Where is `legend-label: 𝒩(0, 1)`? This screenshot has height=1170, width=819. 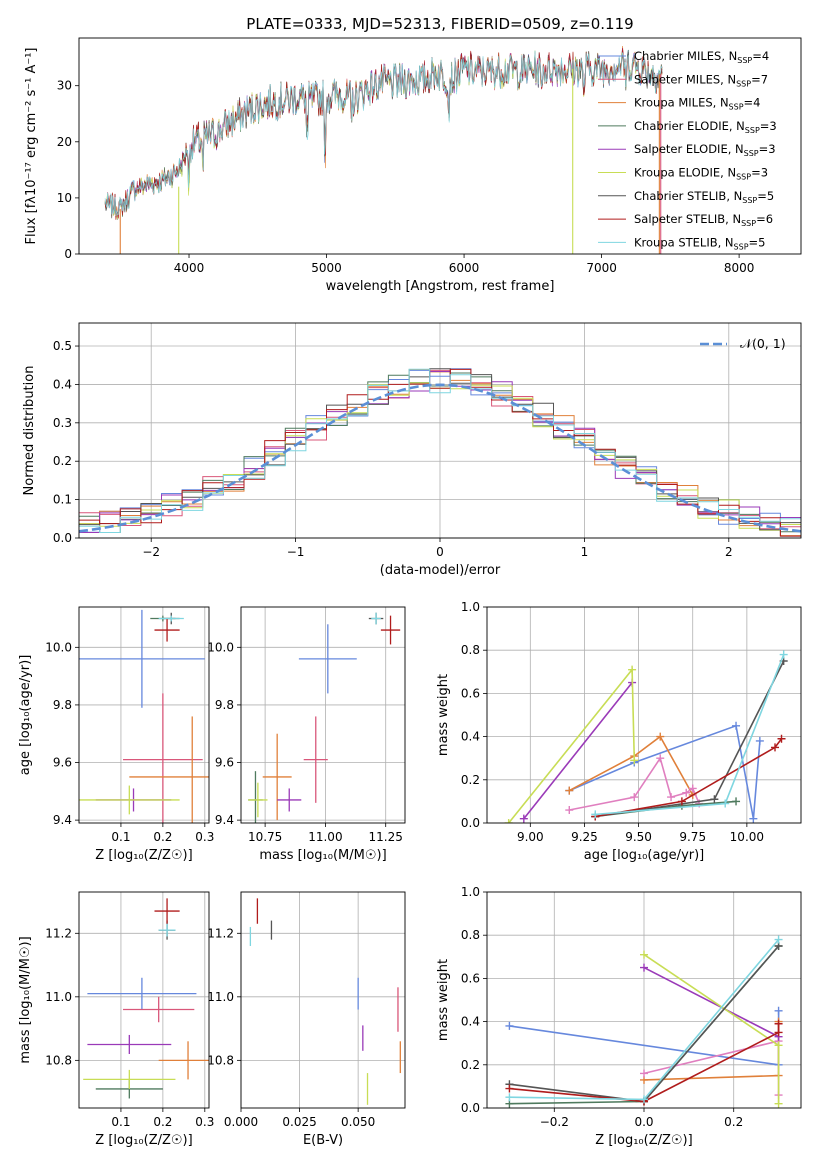 legend-label: 𝒩(0, 1) is located at coordinates (763, 343).